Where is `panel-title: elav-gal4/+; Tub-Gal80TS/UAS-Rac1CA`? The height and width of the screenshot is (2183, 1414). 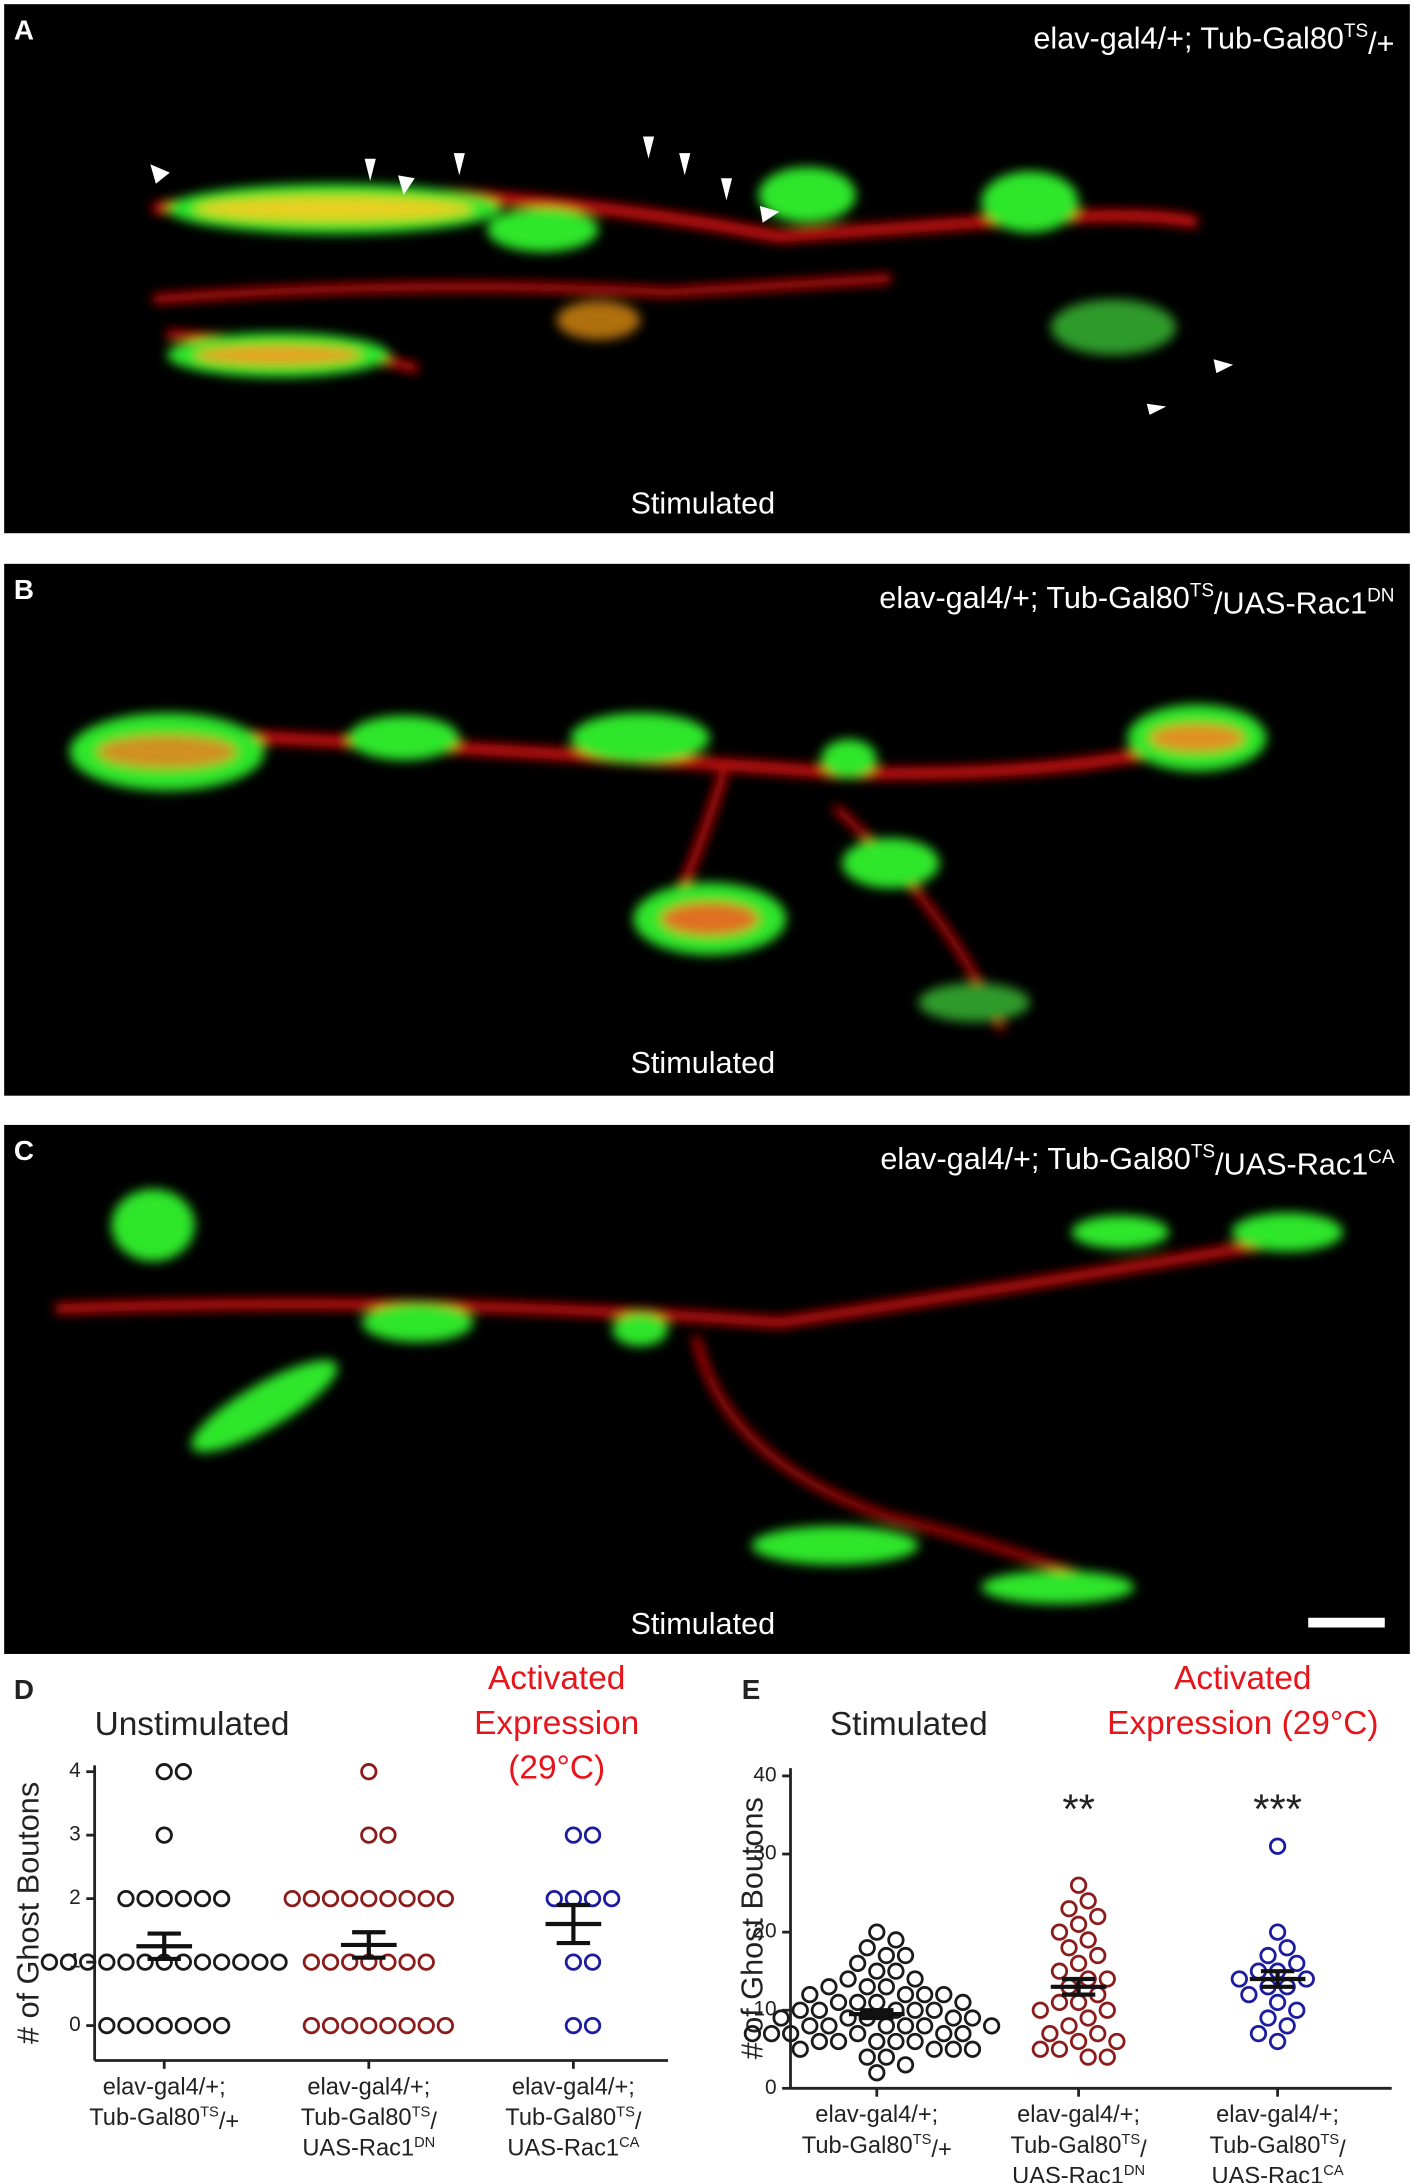
panel-title: elav-gal4/+; Tub-Gal80TS/UAS-Rac1CA is located at coordinates (1137, 1162).